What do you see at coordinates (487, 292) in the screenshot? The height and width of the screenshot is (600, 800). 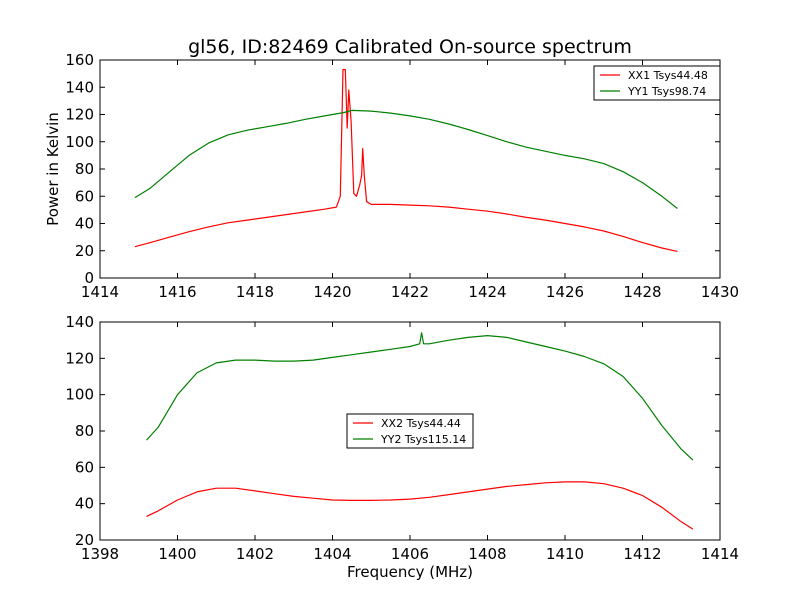 I see `x-tick-label: 1424` at bounding box center [487, 292].